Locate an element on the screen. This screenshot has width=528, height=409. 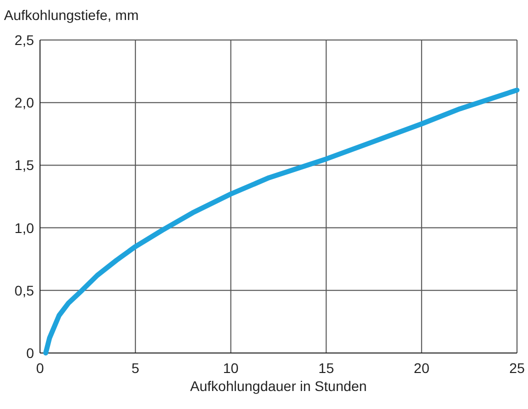
y-tick-label: 1,5 is located at coordinates (24, 165).